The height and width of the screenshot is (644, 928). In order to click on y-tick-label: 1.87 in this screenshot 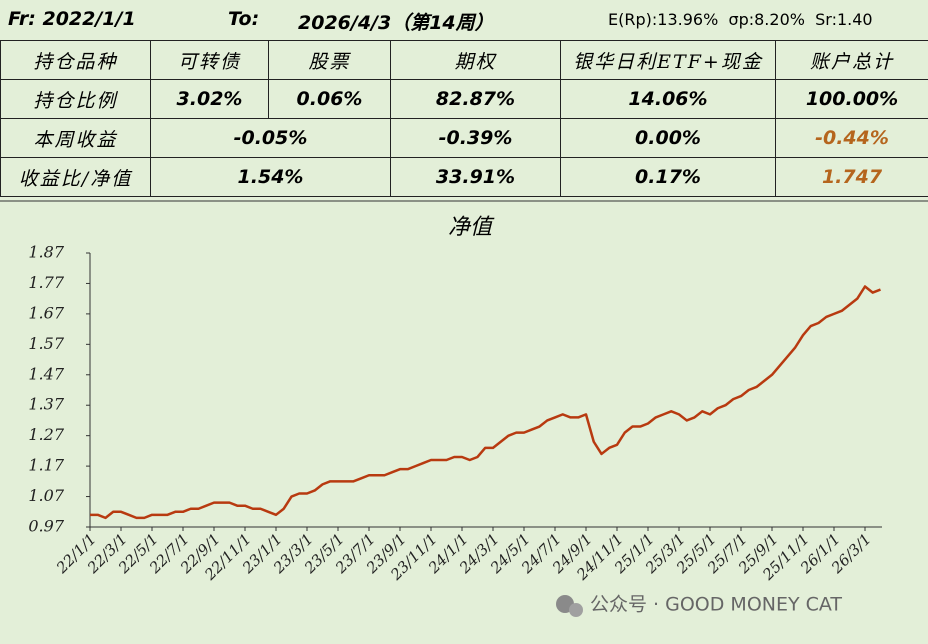, I will do `click(46, 252)`.